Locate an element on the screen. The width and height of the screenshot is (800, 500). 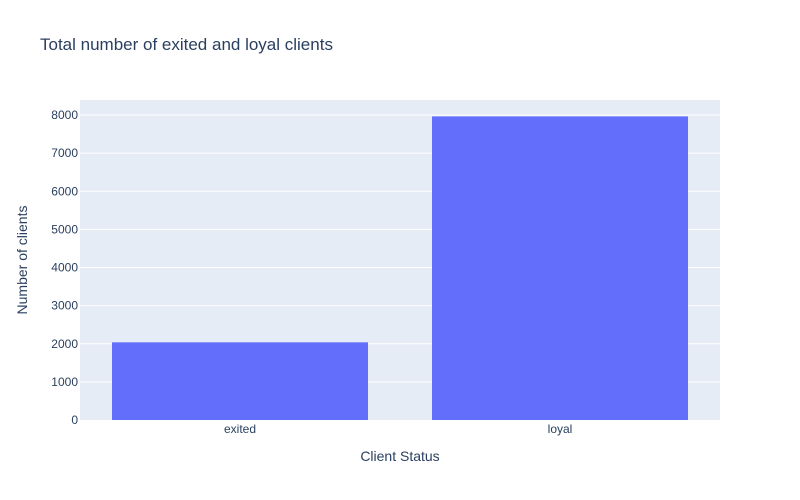
y-tick-label: 1000 is located at coordinates (64, 382).